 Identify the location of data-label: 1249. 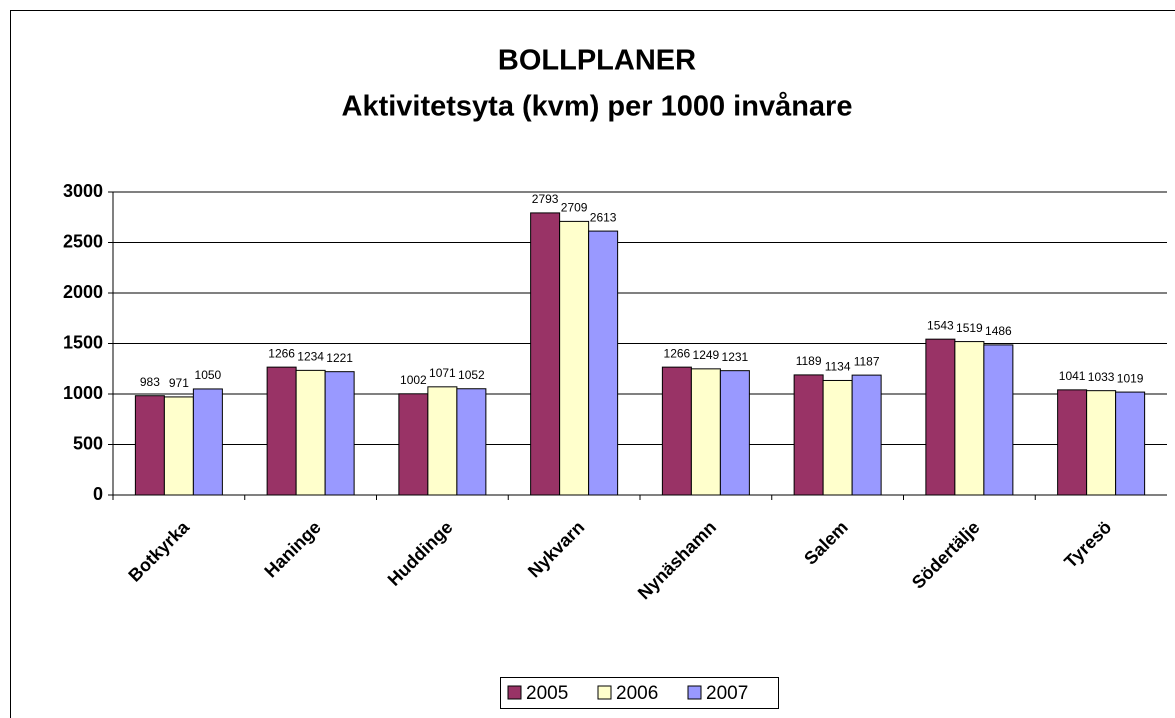
(706, 355).